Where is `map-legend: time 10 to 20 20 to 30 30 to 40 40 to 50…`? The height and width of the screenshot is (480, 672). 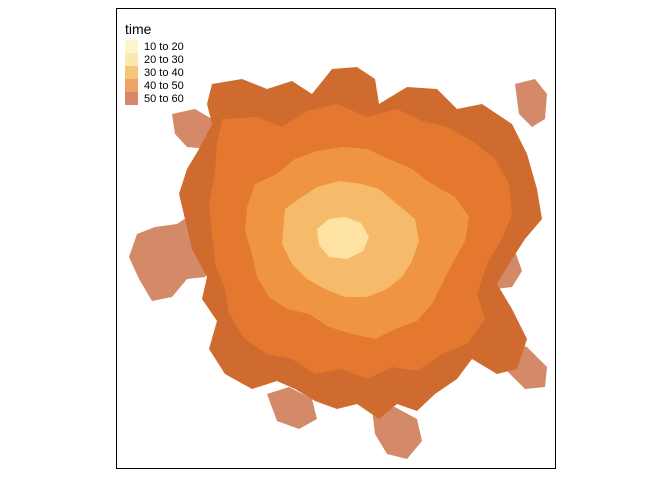 map-legend: time 10 to 20 20 to 30 30 to 40 40 to 50… is located at coordinates (154, 63).